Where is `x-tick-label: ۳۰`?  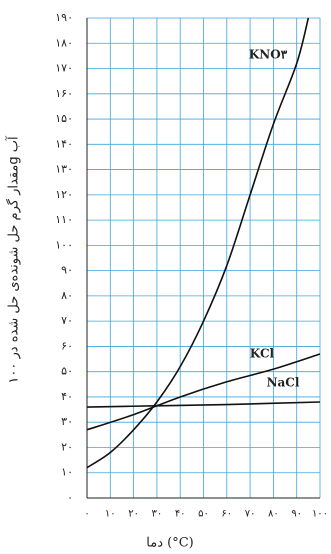 x-tick-label: ۳۰ is located at coordinates (157, 514).